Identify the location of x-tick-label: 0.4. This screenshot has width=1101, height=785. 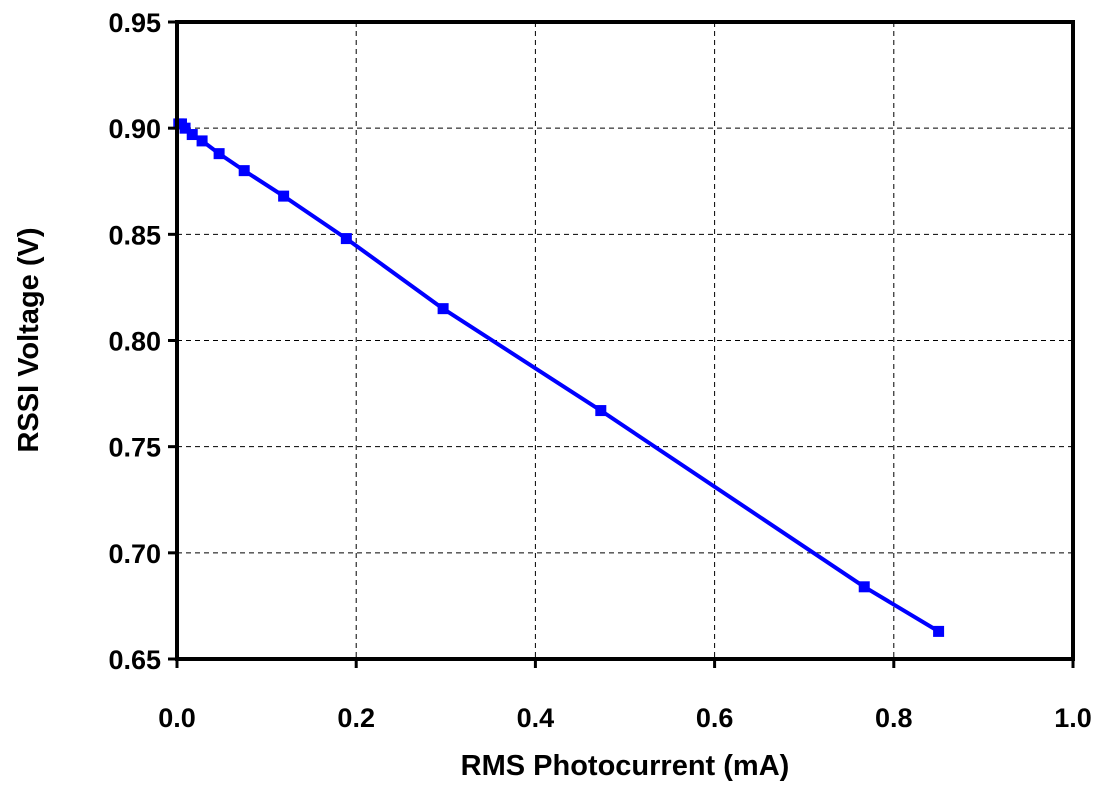
(536, 718).